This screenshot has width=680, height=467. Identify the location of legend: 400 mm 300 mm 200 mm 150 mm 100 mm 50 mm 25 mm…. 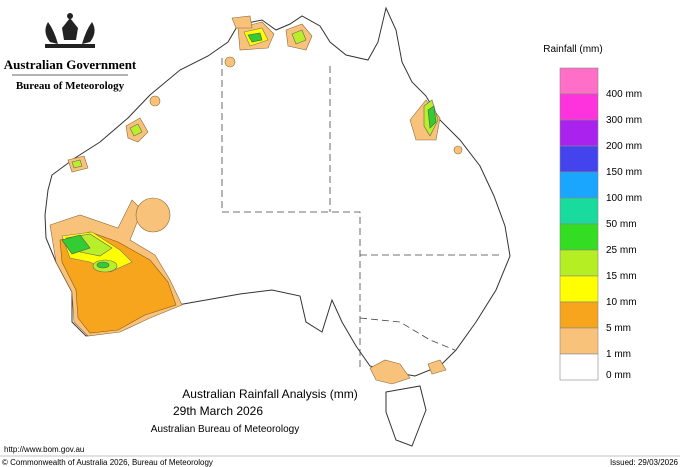
(600, 224).